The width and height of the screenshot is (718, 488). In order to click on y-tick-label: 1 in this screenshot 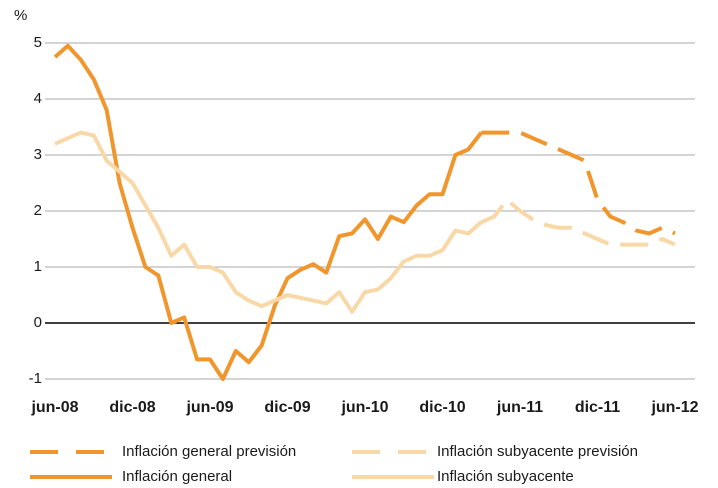, I will do `click(38, 266)`.